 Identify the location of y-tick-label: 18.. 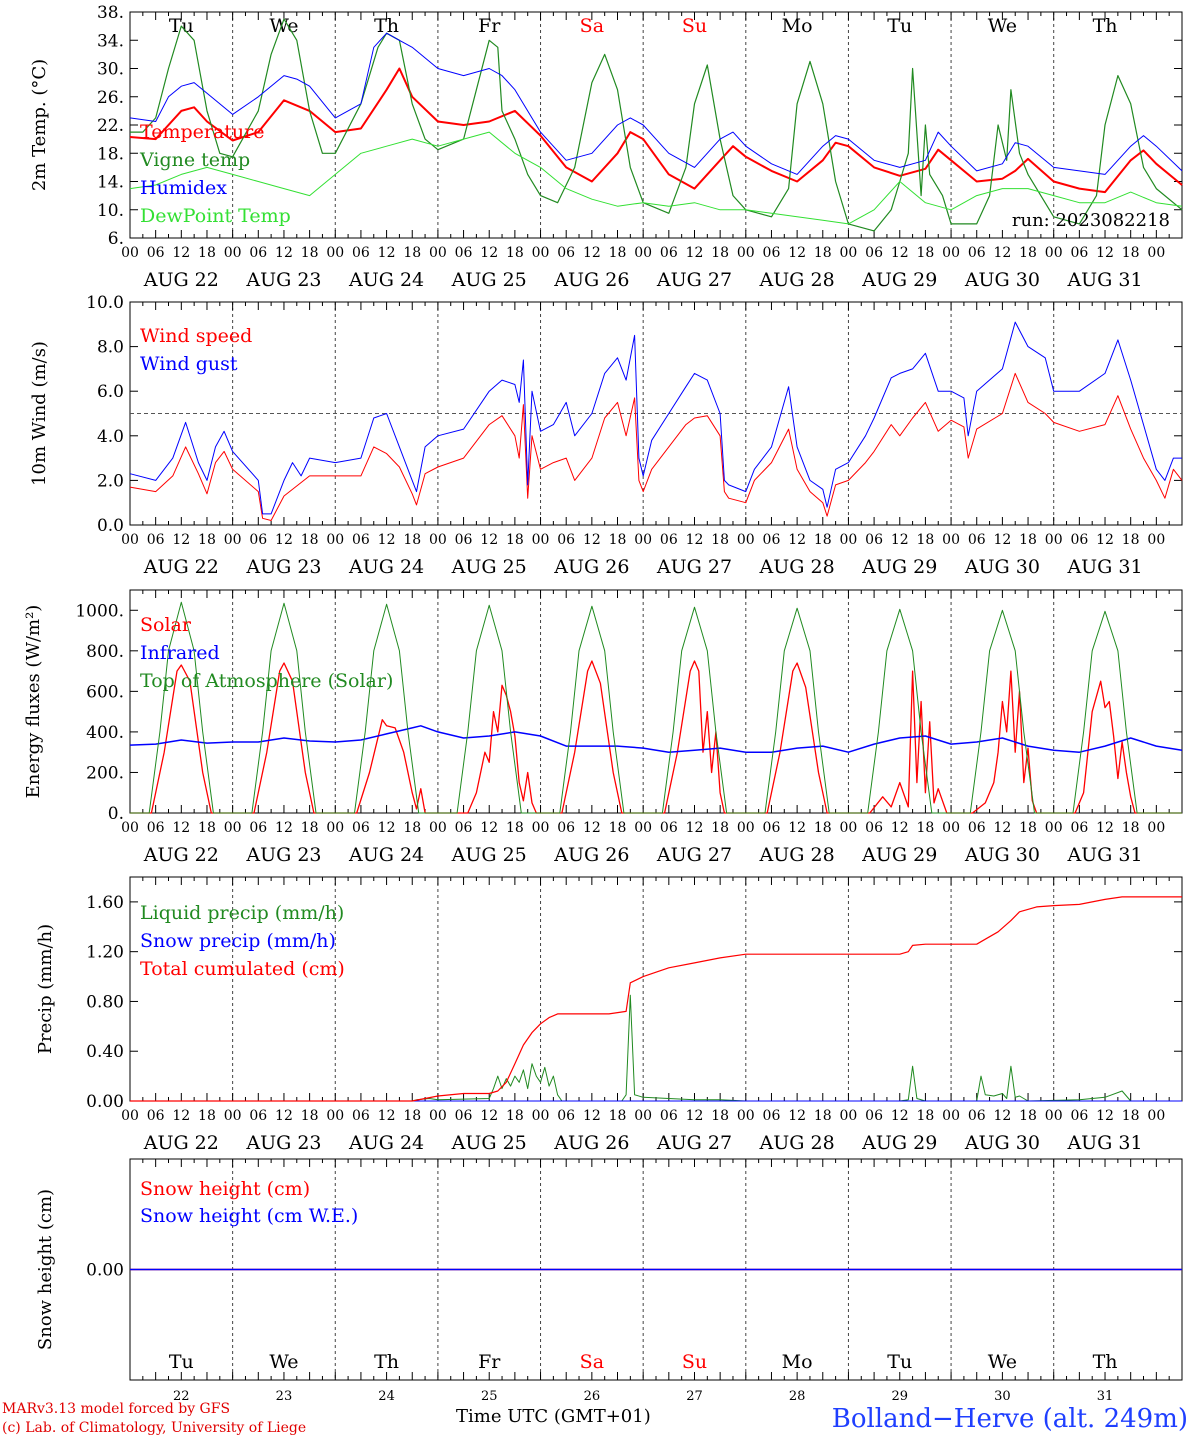
(110, 154).